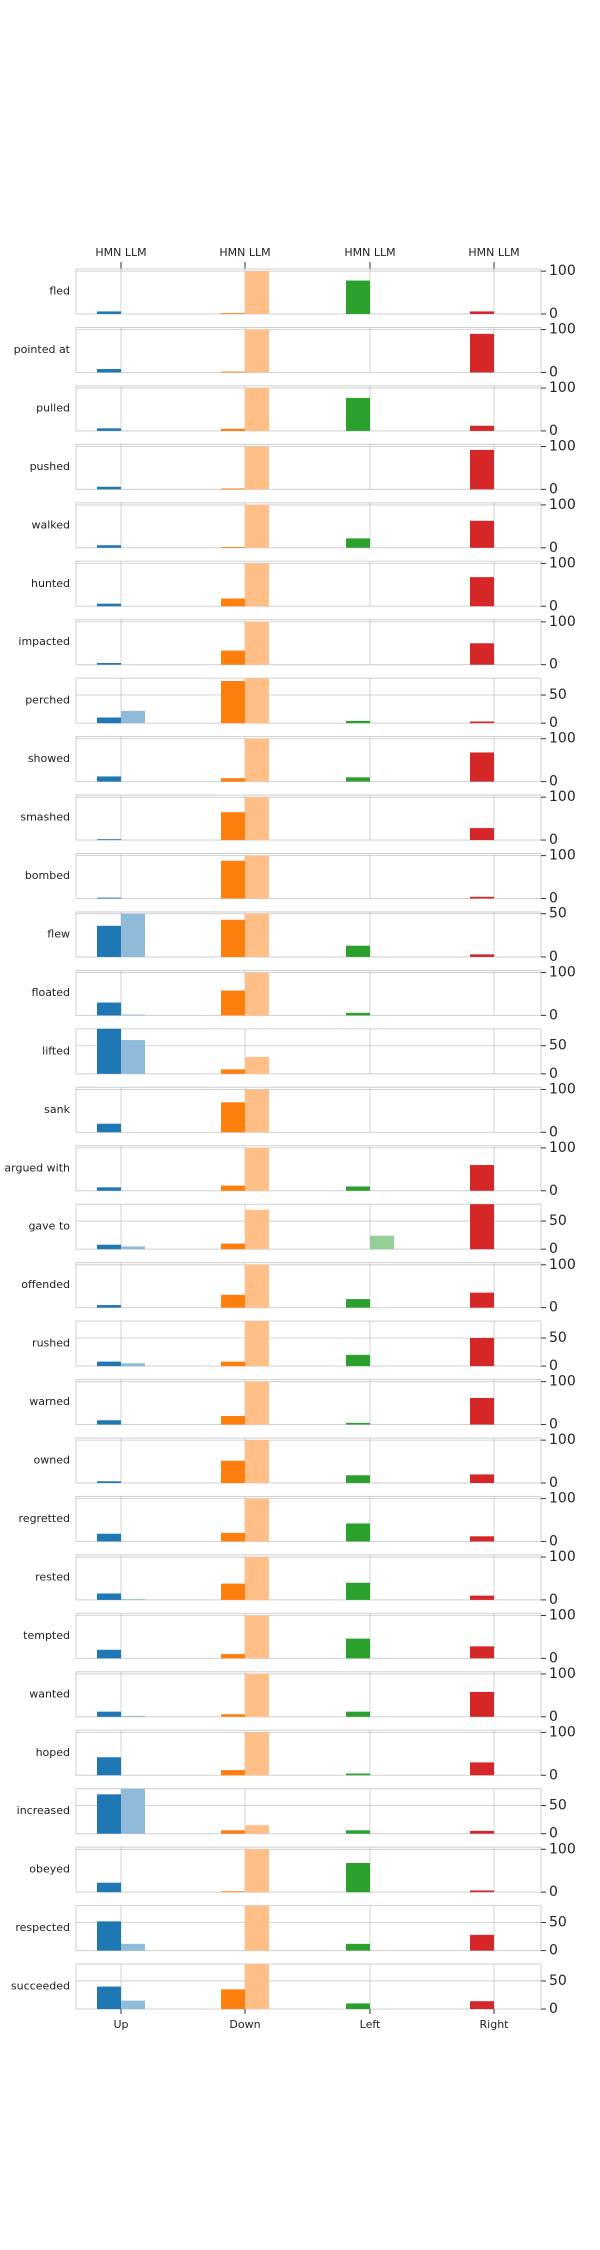 The height and width of the screenshot is (2250, 600). I want to click on bar-fled-up-hmn, so click(109, 312).